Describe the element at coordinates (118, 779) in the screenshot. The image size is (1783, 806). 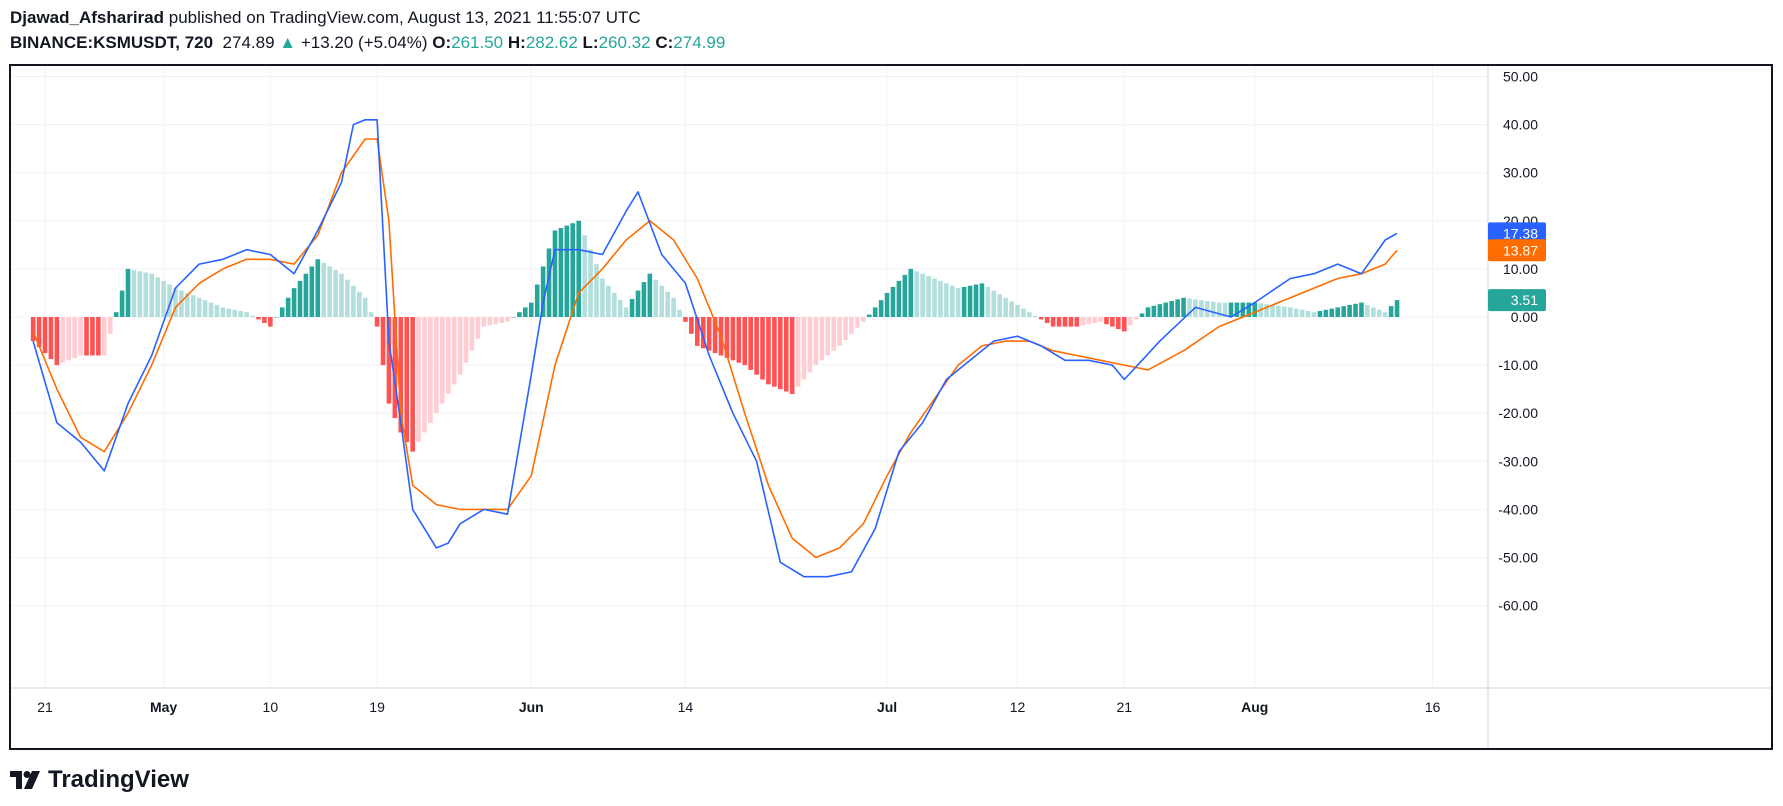
I see `brand-name: TradingView` at that location.